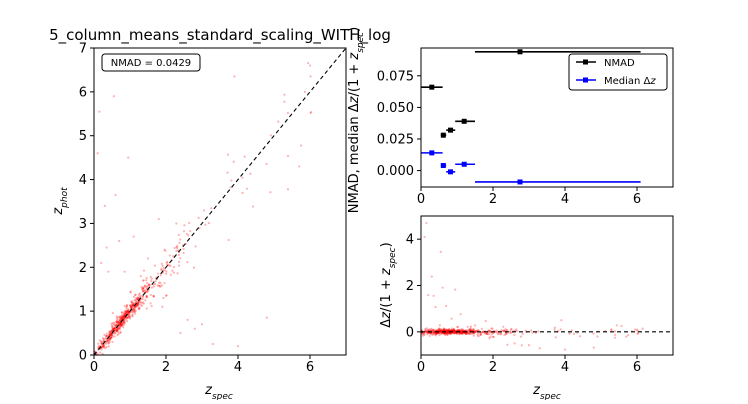  Describe the element at coordinates (493, 199) in the screenshot. I see `binned-x-tick-label: 2` at that location.